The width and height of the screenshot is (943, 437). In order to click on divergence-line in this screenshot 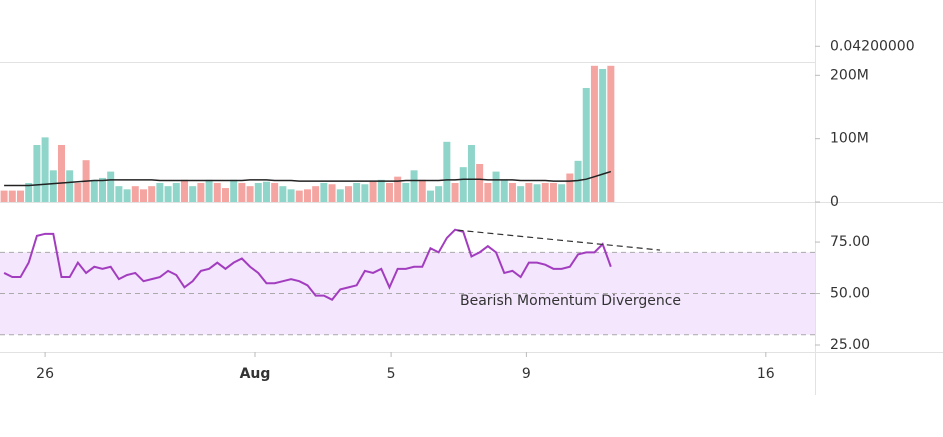, I will do `click(559, 240)`.